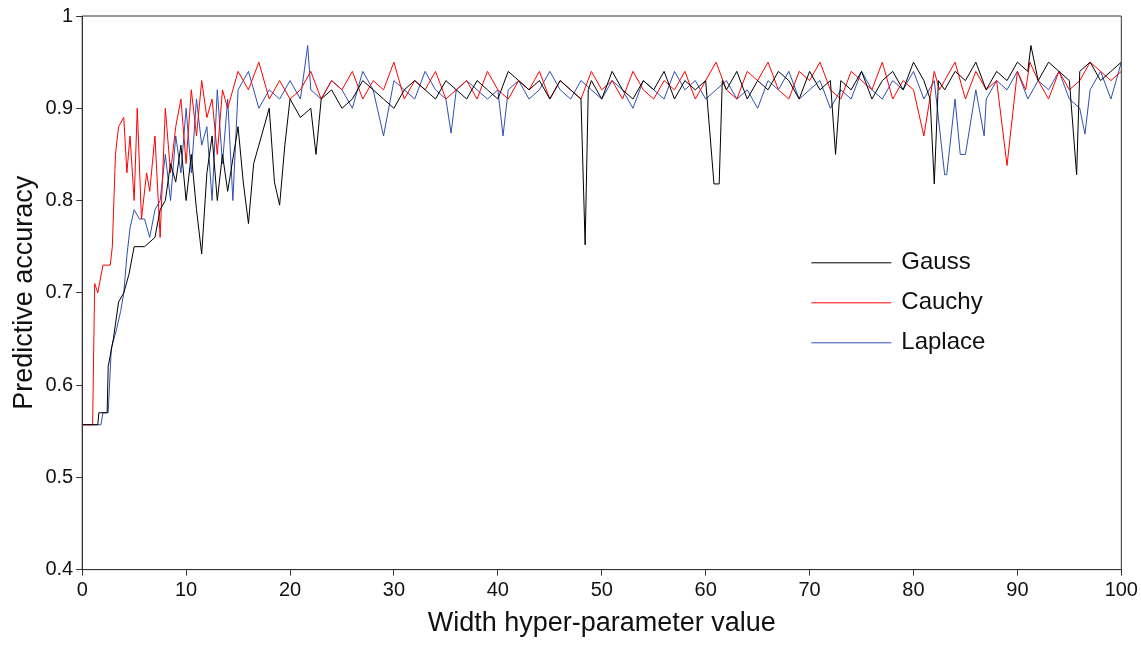 Image resolution: width=1141 pixels, height=646 pixels. What do you see at coordinates (394, 589) in the screenshot?
I see `x-tick-label: 30` at bounding box center [394, 589].